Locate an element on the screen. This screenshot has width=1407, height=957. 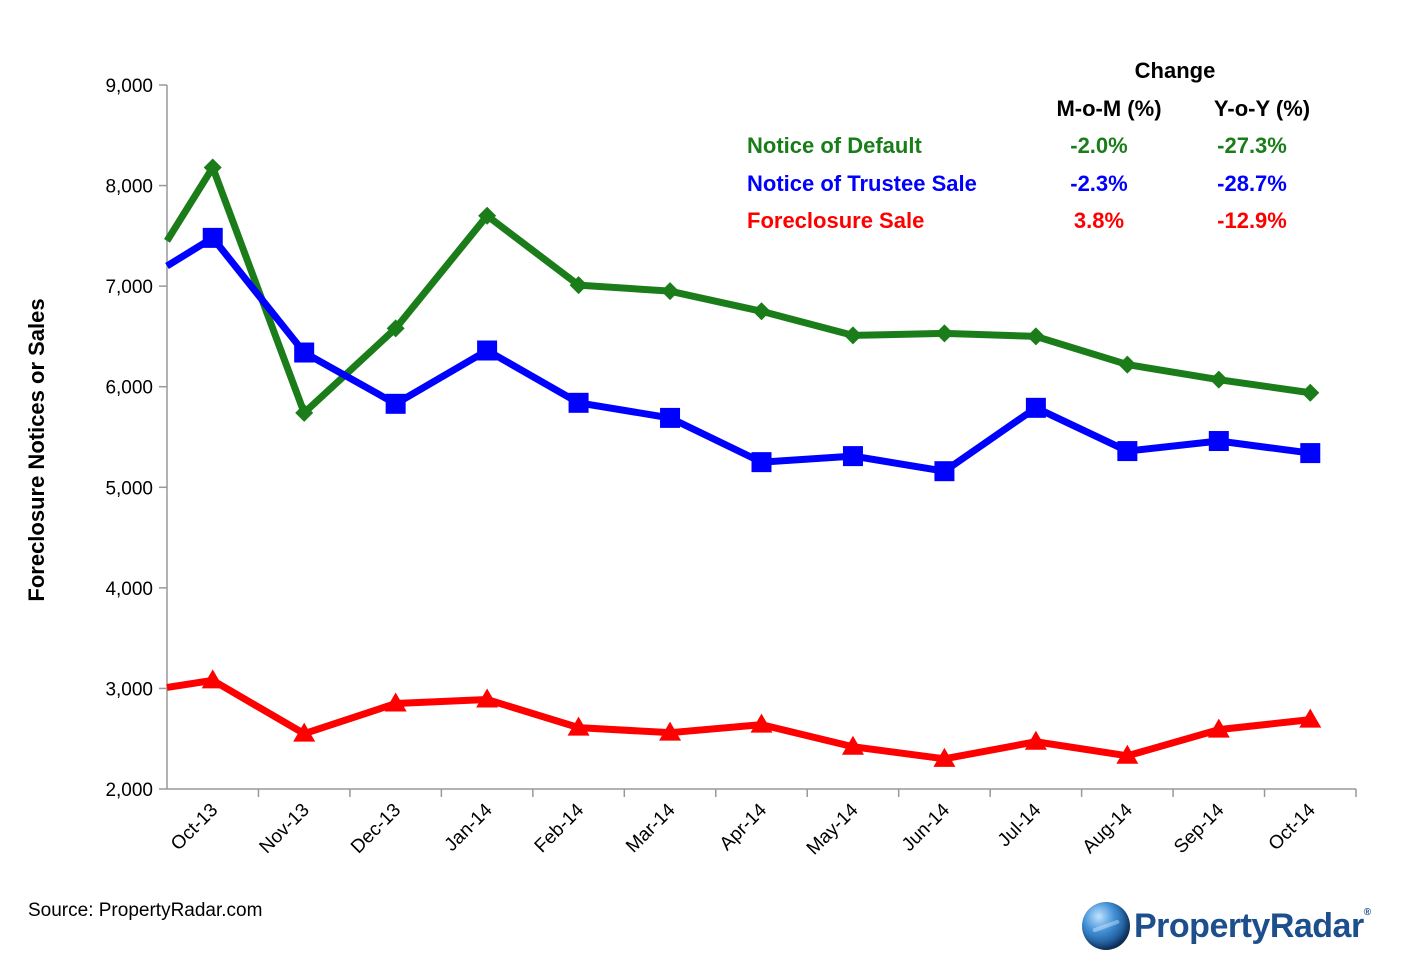
x-tick-label: Jan-14 is located at coordinates (469, 827).